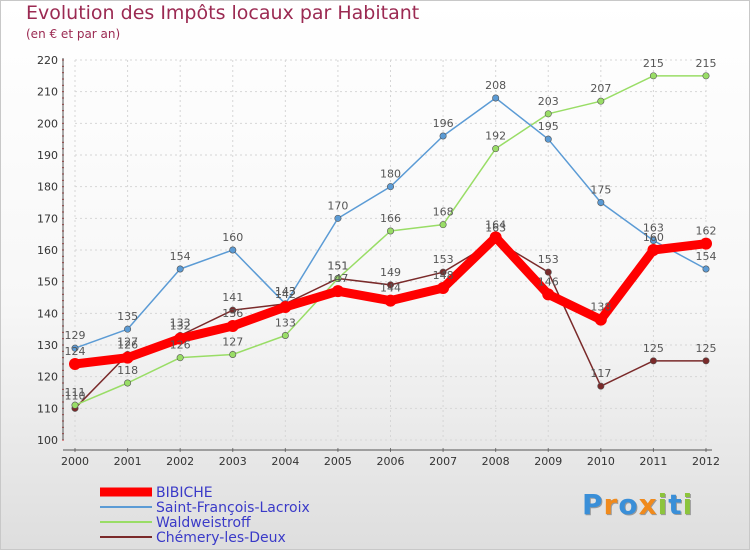 The image size is (750, 550). Describe the element at coordinates (600, 190) in the screenshot. I see `data-label: 175` at that location.